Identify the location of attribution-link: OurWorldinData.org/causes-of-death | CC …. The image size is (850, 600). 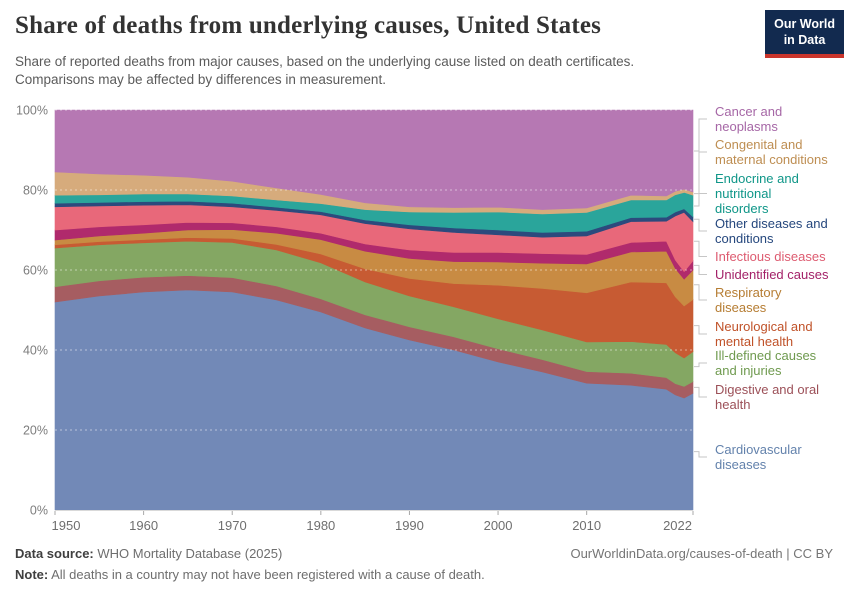
(701, 553).